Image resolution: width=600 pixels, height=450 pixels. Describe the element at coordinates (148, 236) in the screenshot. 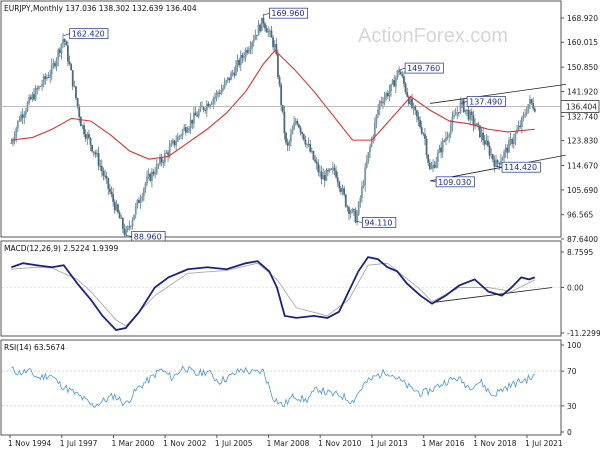

I see `price-annotation: 88.960` at that location.